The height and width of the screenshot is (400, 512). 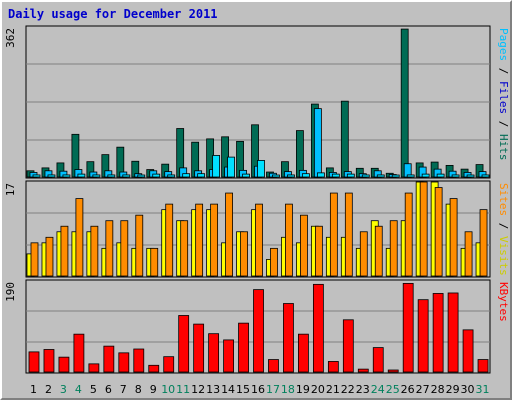 What do you see at coordinates (33, 389) in the screenshot?
I see `day-label-1: 1` at bounding box center [33, 389].